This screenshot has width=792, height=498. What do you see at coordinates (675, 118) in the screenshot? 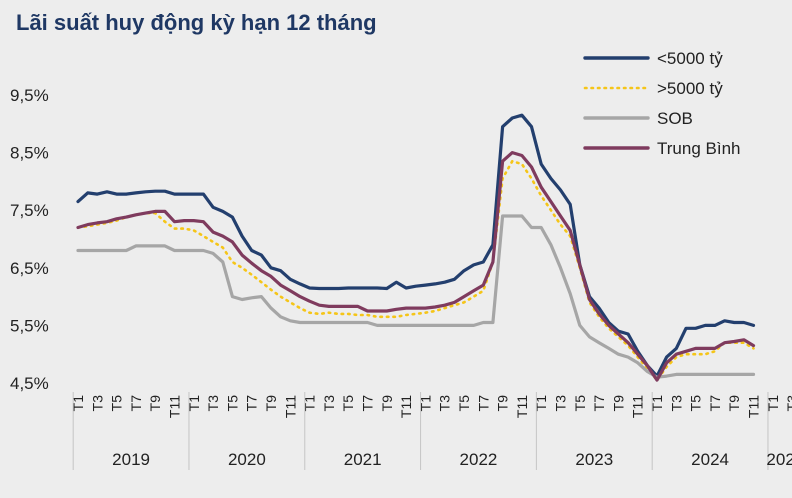
I see `legend-label: SOB` at bounding box center [675, 118].